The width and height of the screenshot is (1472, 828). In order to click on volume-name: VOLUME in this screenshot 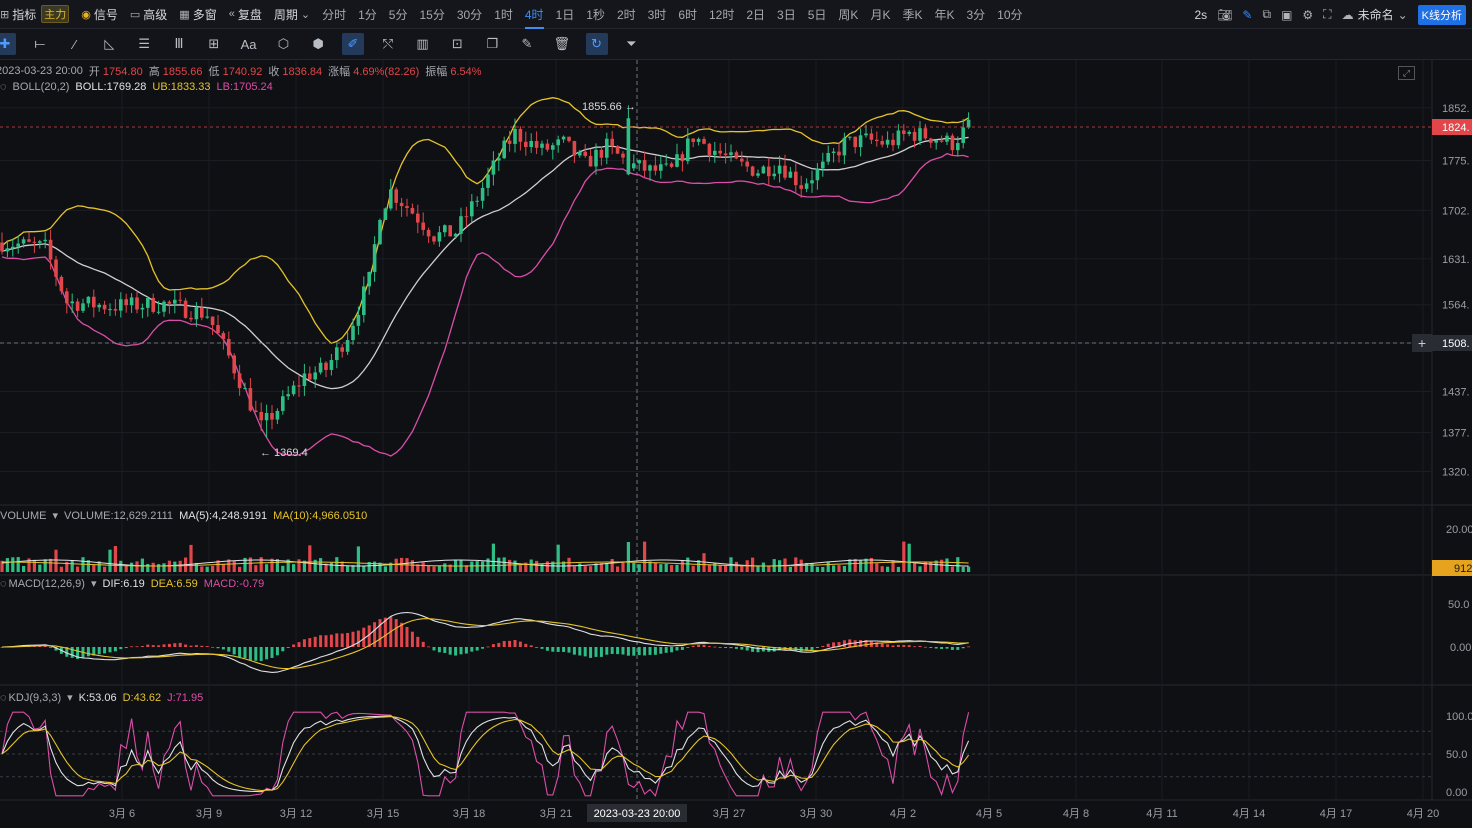, I will do `click(23, 515)`.